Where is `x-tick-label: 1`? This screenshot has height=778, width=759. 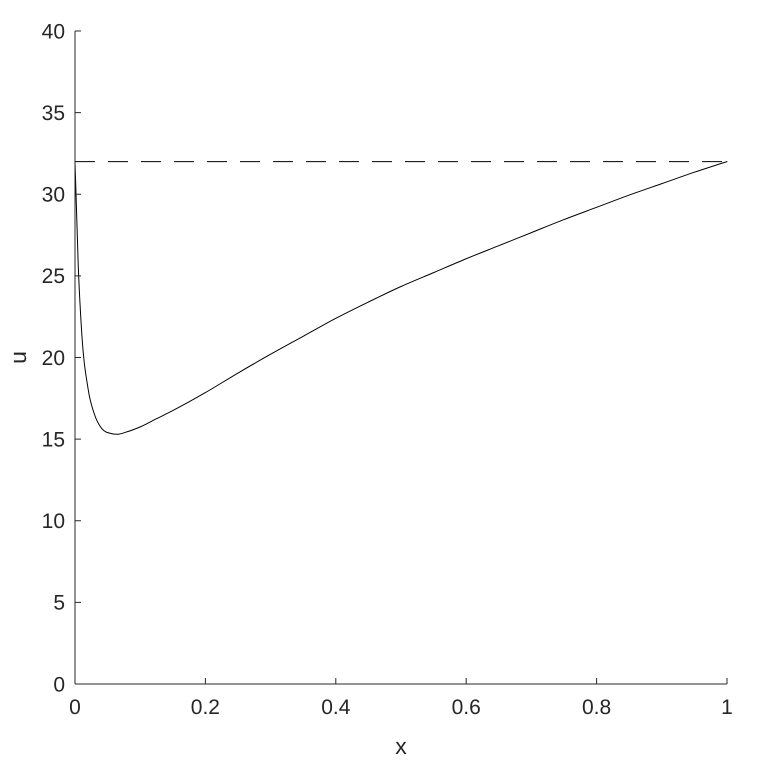
x-tick-label: 1 is located at coordinates (727, 707).